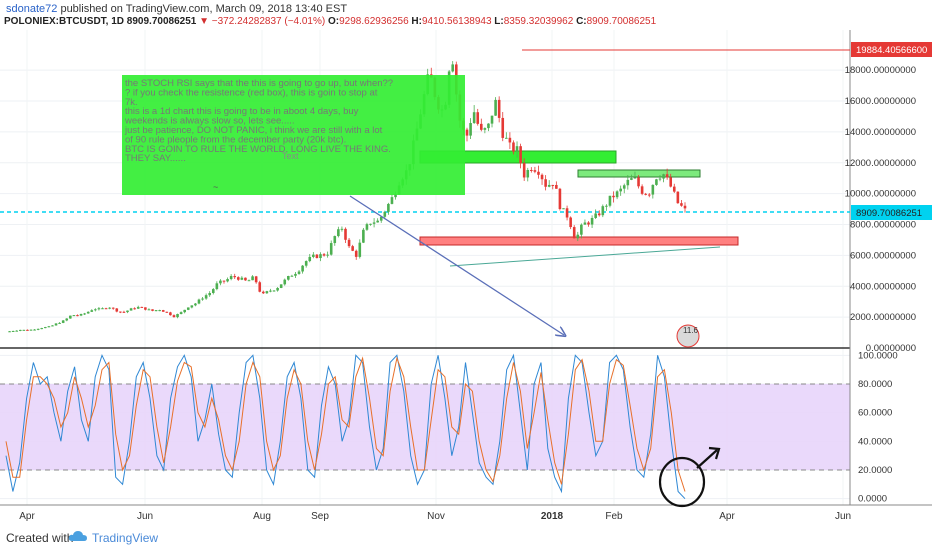  Describe the element at coordinates (727, 516) in the screenshot. I see `time-tick-label: Apr` at that location.